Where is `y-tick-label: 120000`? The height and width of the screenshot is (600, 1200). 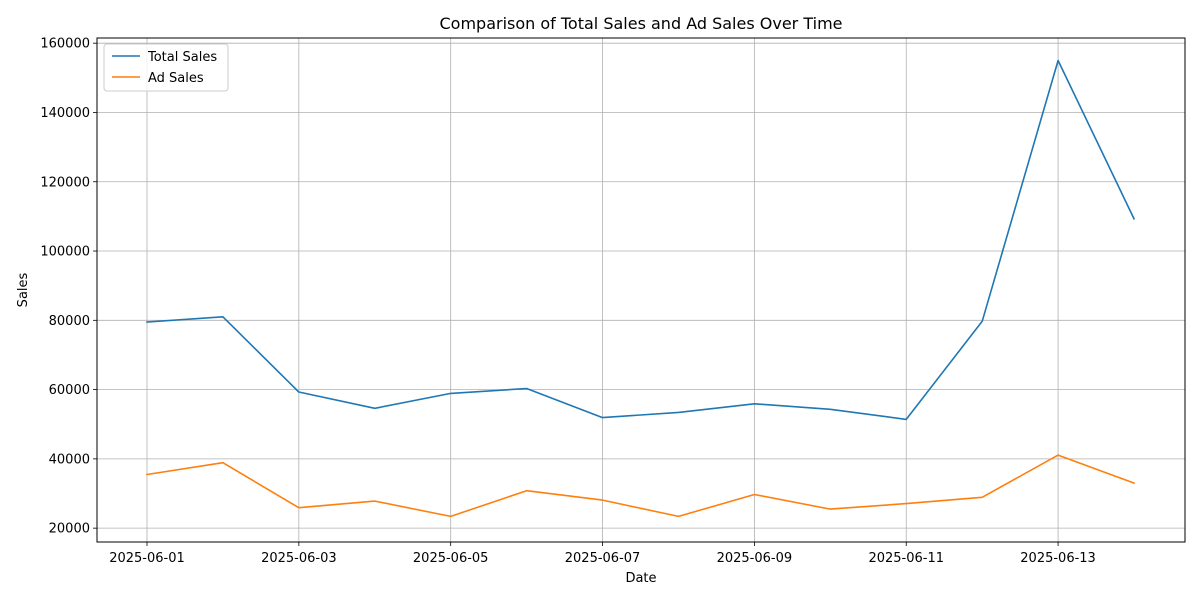 y-tick-label: 120000 is located at coordinates (65, 182).